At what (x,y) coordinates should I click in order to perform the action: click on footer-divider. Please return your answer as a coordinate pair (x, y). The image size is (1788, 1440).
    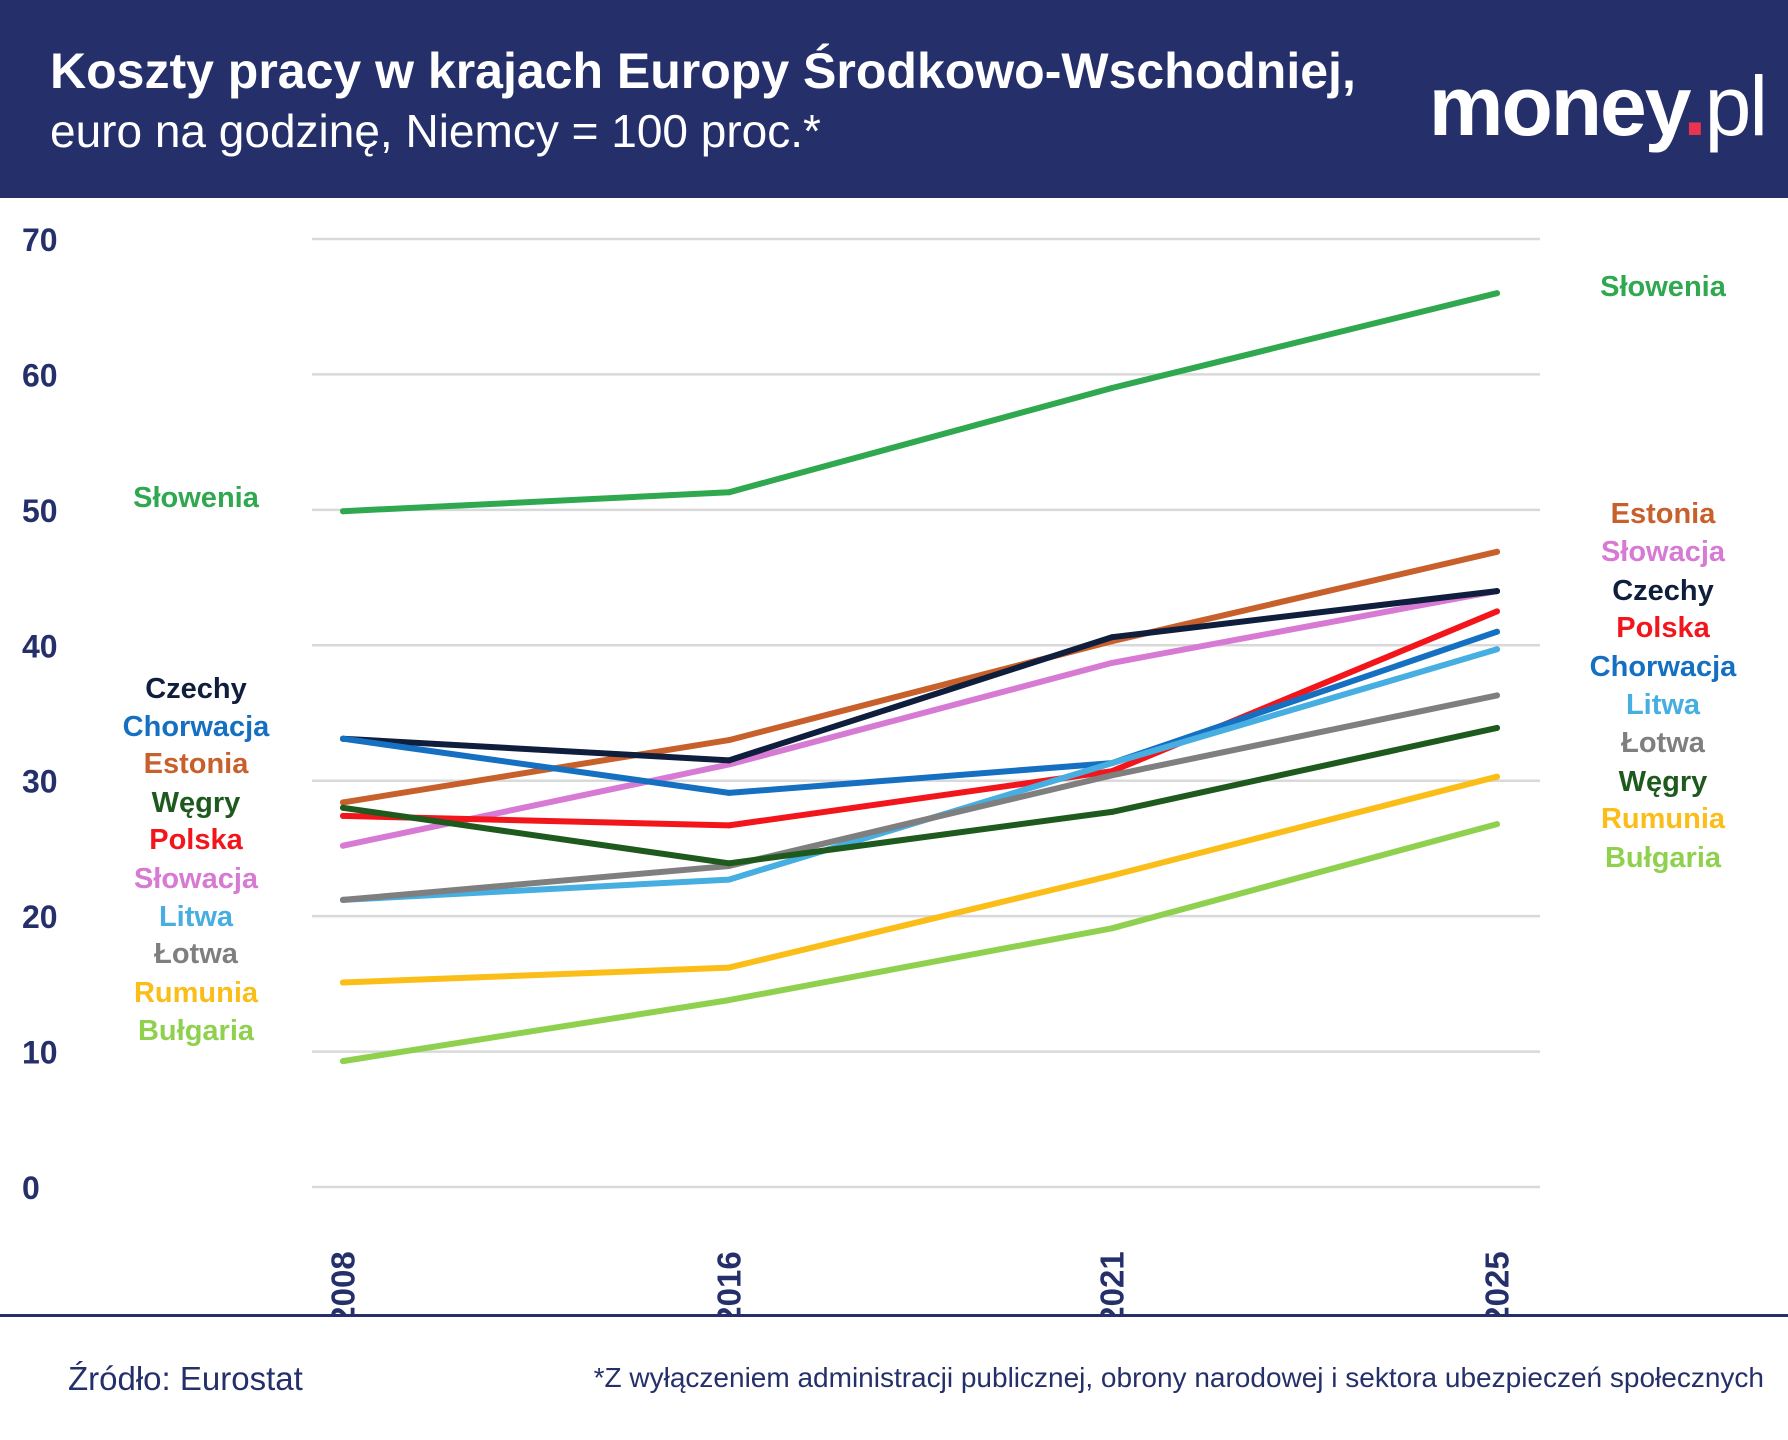
    Looking at the image, I should click on (894, 1315).